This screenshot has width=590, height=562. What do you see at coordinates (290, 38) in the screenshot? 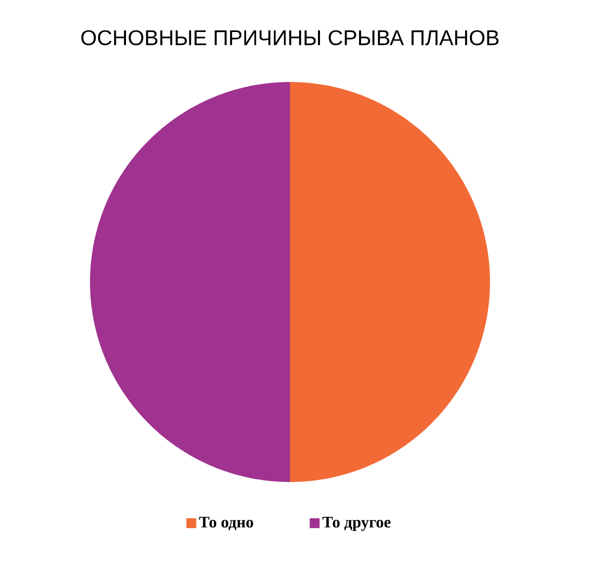
I see `chart-title: ОСНОВНЫЕ ПРИЧИНЫ СРЫВА ПЛАНОВ` at bounding box center [290, 38].